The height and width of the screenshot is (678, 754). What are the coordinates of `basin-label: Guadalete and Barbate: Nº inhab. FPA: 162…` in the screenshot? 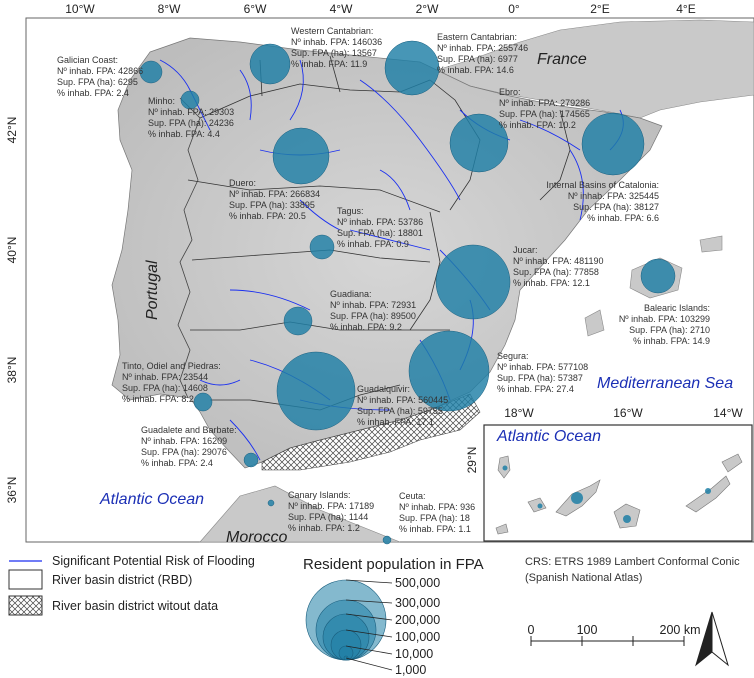 It's located at (189, 446).